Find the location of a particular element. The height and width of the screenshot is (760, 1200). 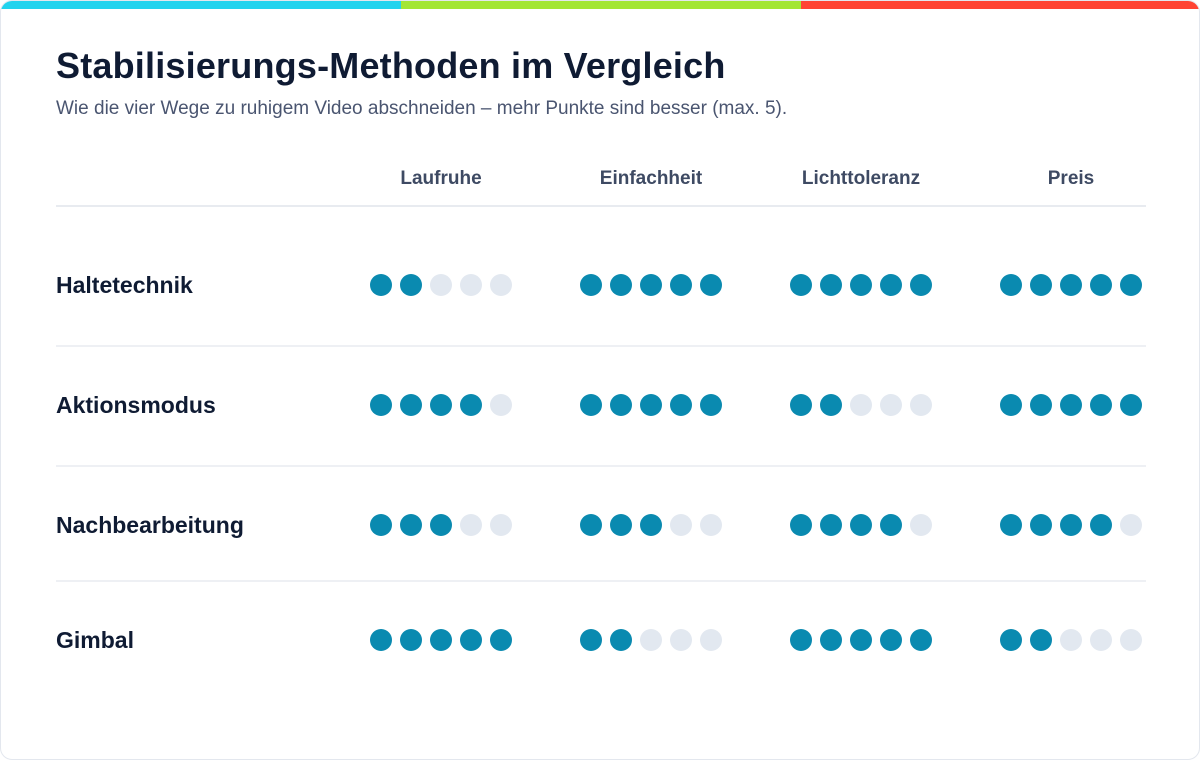

accent-segment-green is located at coordinates (601, 5).